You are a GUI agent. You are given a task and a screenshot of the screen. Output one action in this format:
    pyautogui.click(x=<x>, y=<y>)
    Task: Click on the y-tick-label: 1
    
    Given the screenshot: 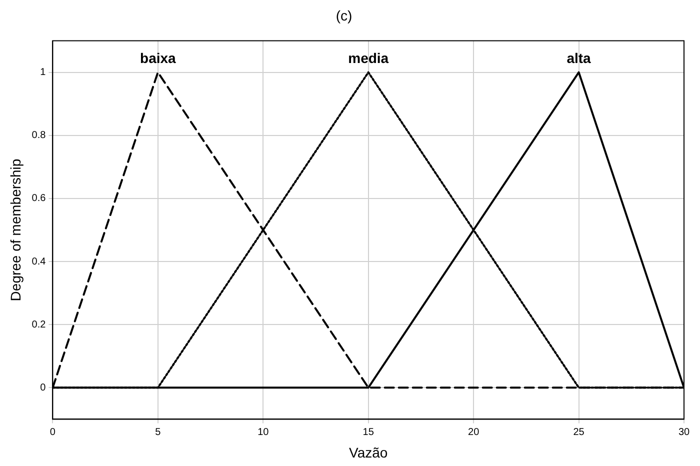 What is the action you would take?
    pyautogui.click(x=43, y=72)
    